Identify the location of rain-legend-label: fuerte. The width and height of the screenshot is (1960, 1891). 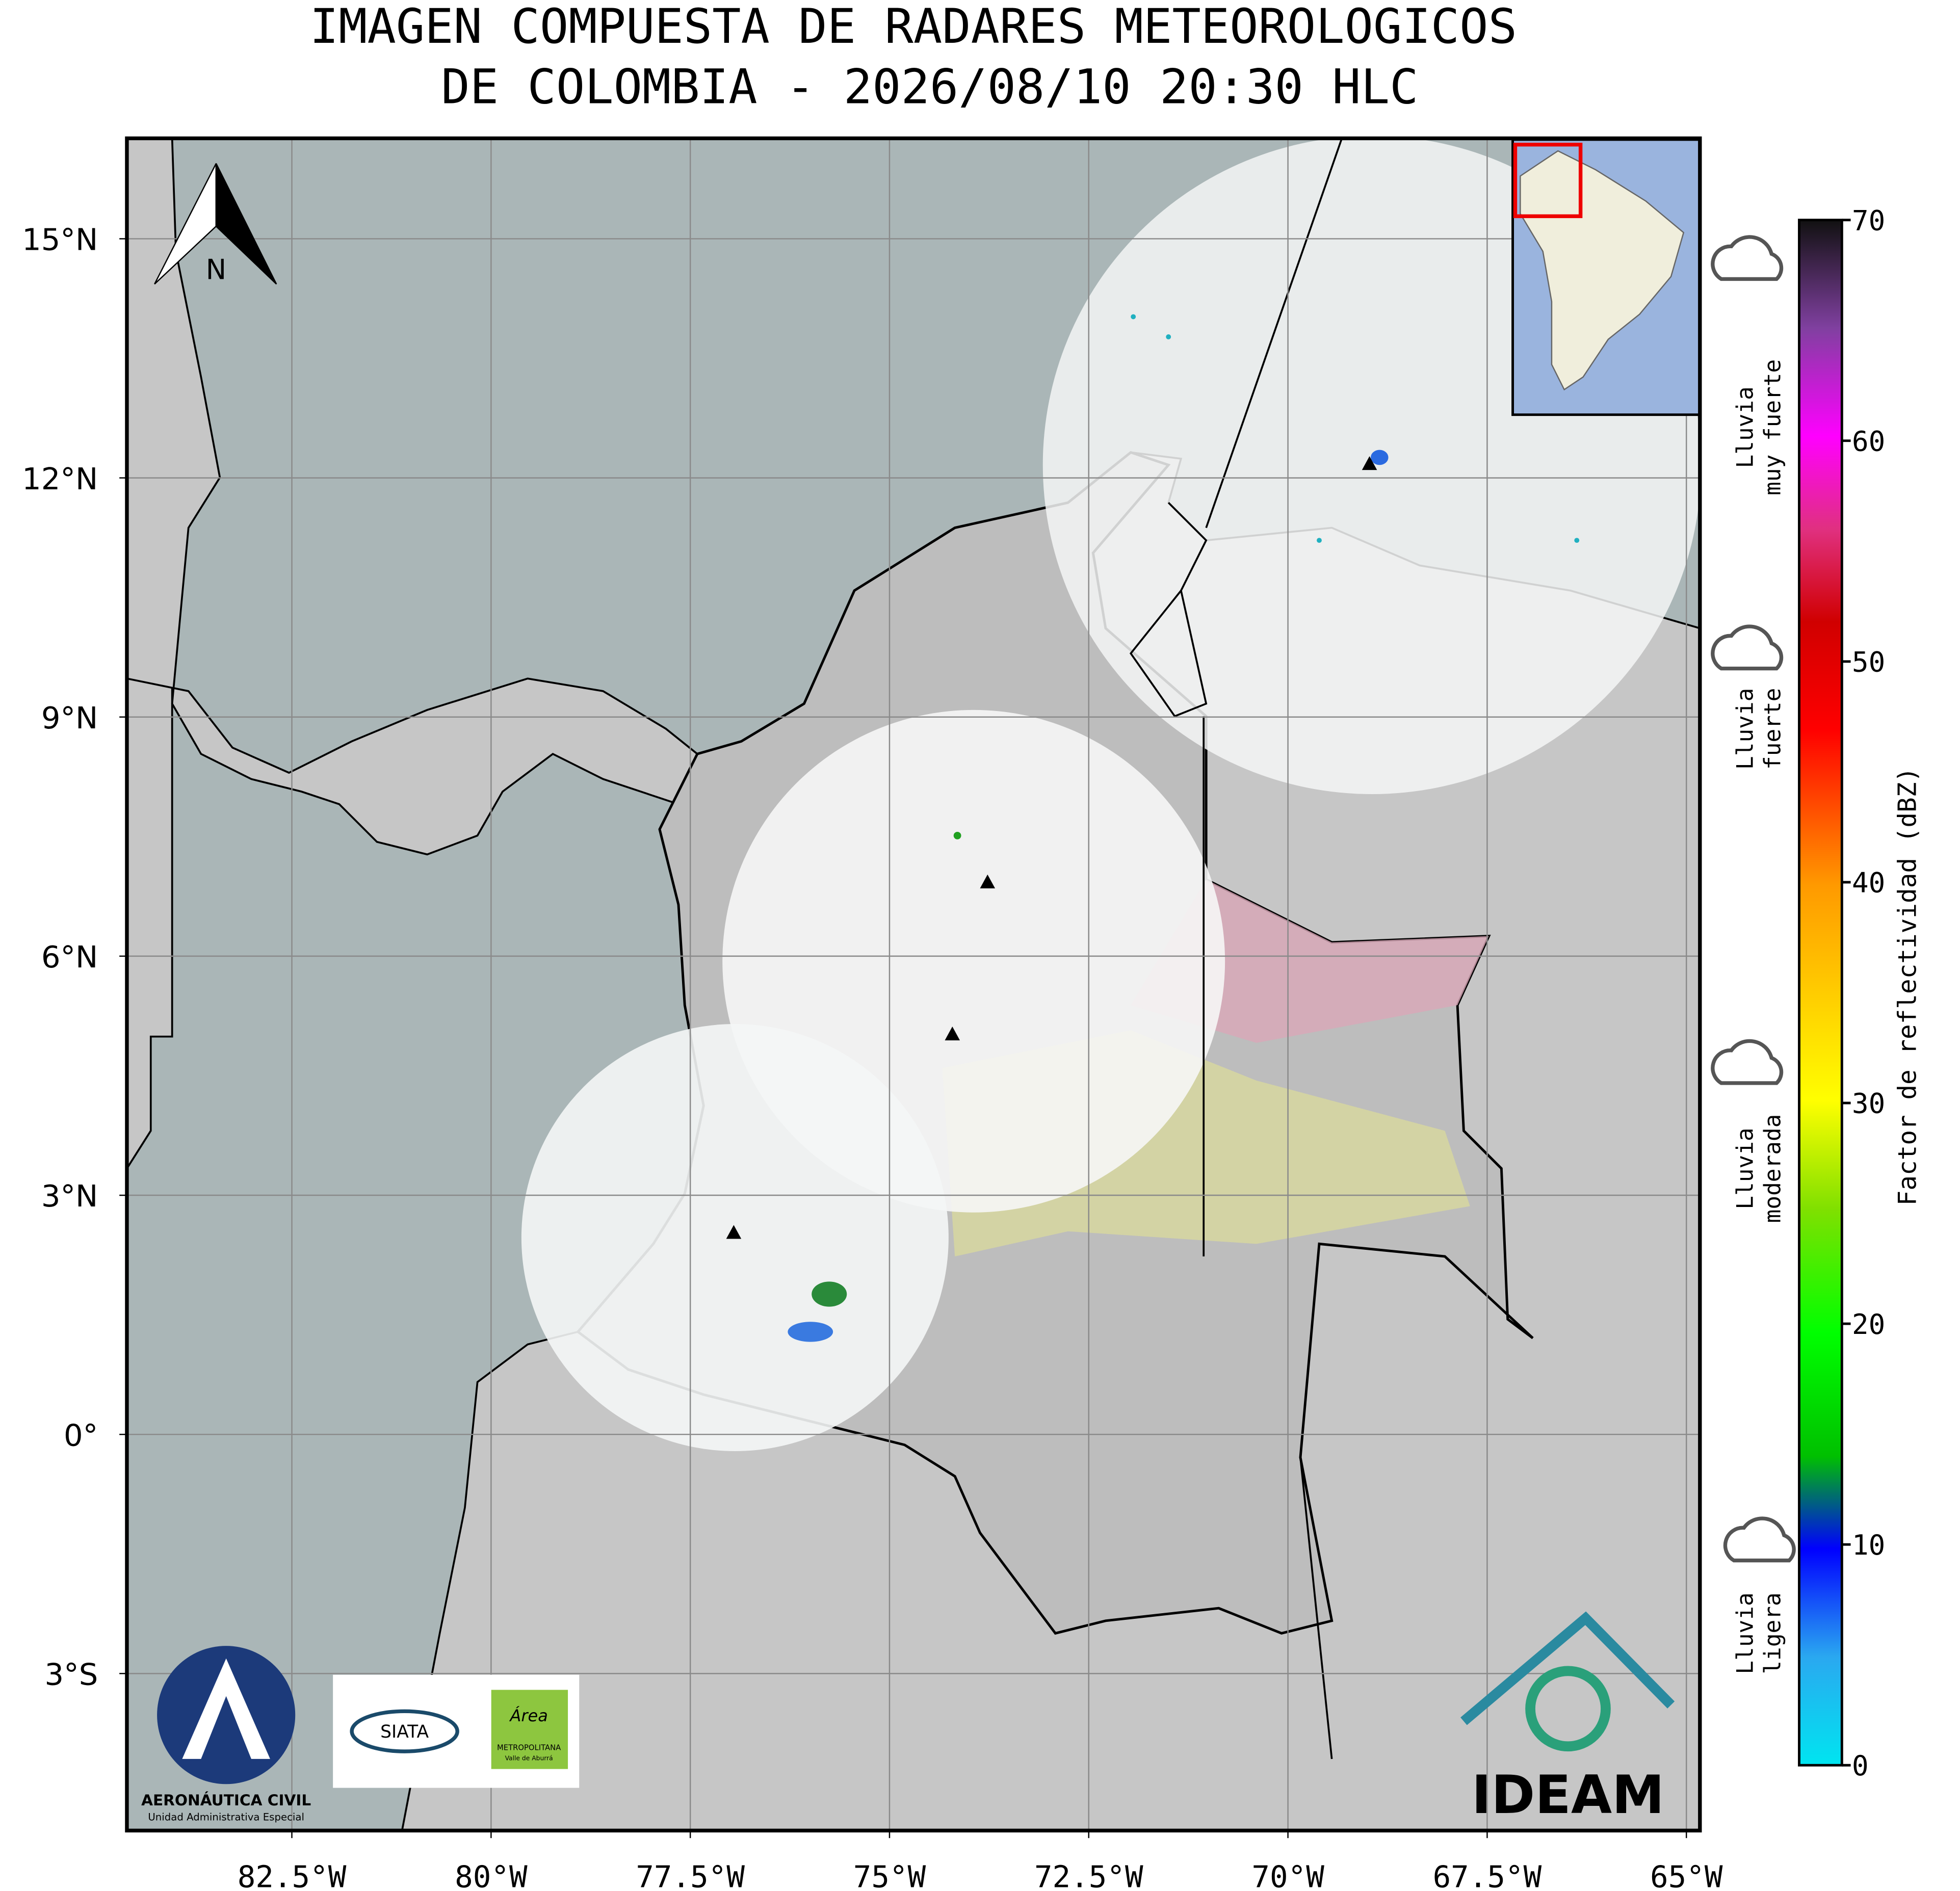
(1773, 729).